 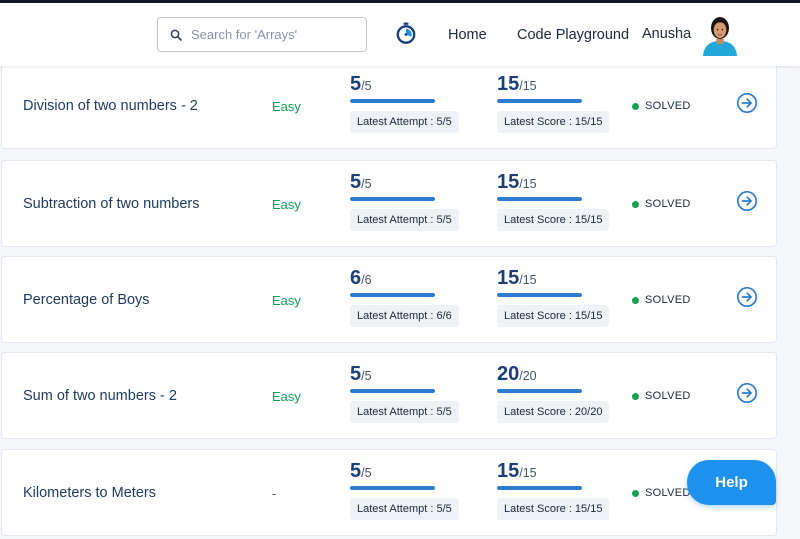 I want to click on stopwatch-icon, so click(x=406, y=33).